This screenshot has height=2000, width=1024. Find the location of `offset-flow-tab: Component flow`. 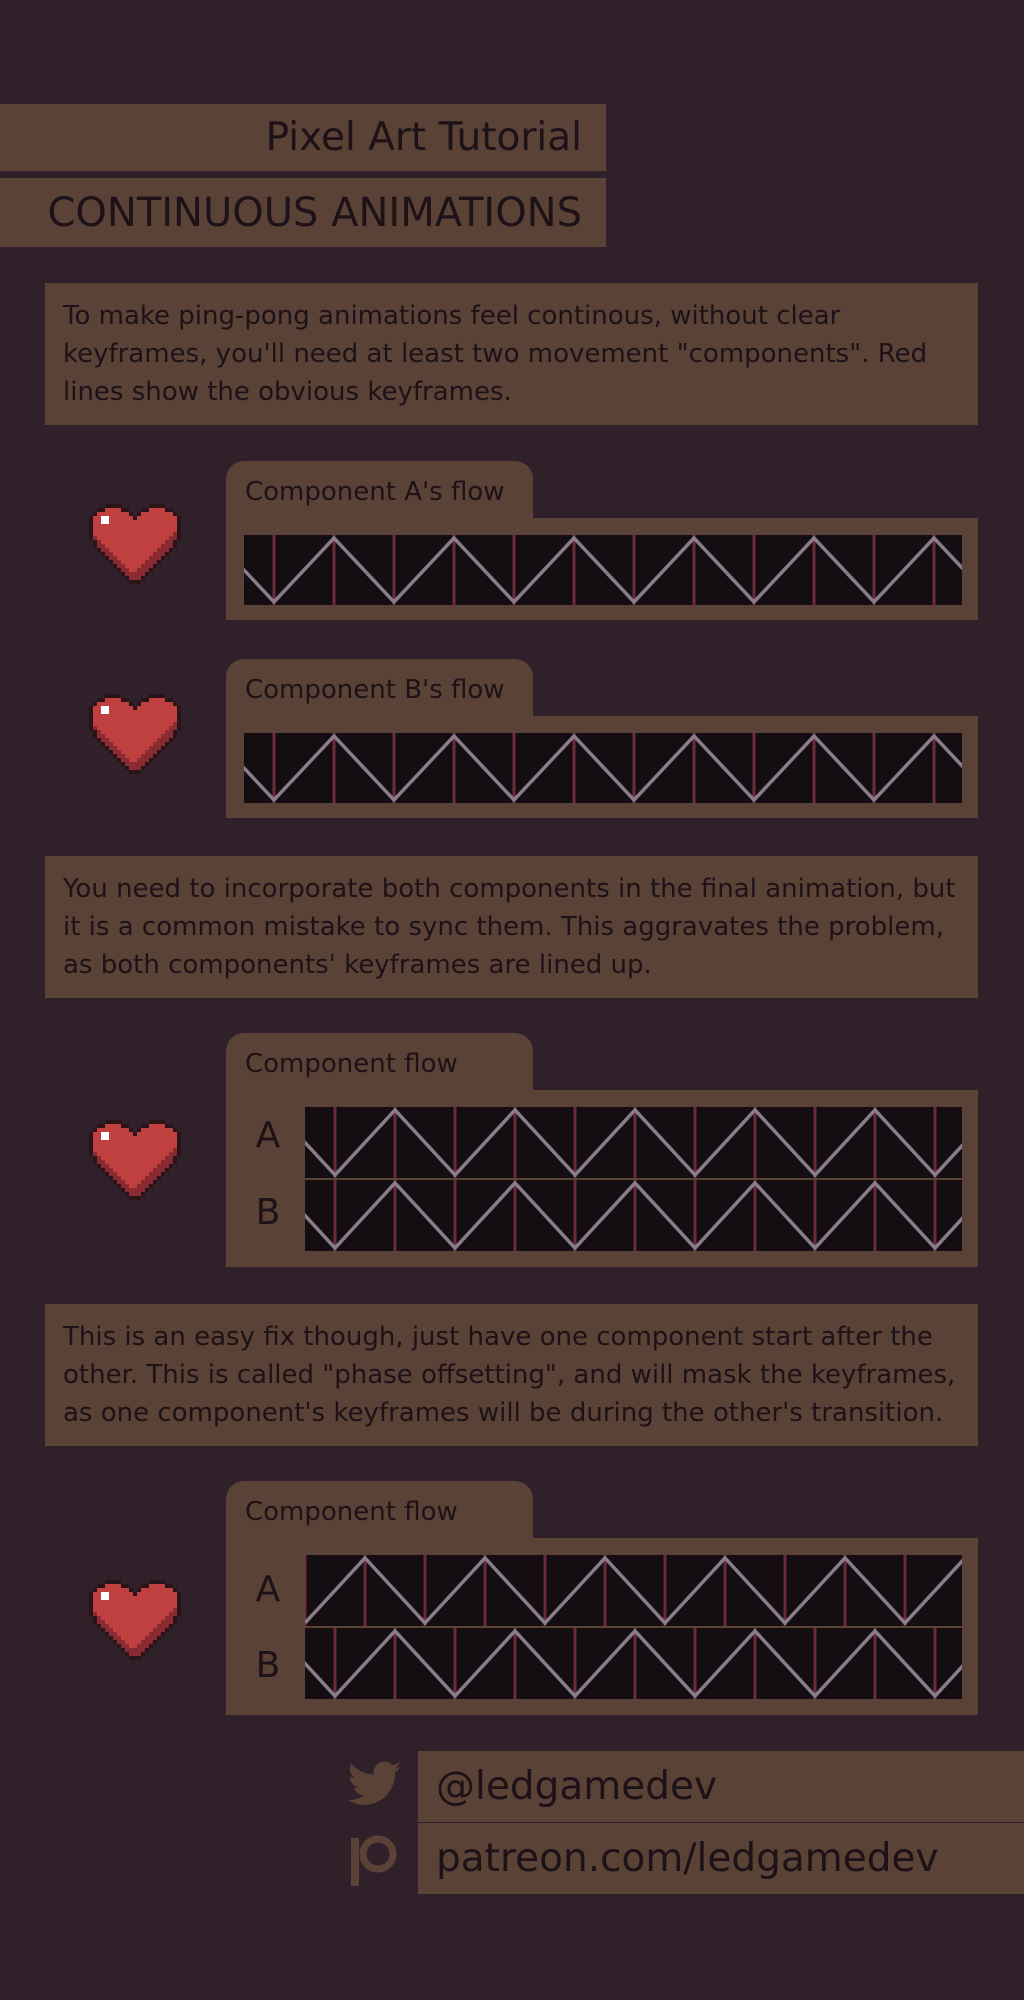

offset-flow-tab: Component flow is located at coordinates (379, 1510).